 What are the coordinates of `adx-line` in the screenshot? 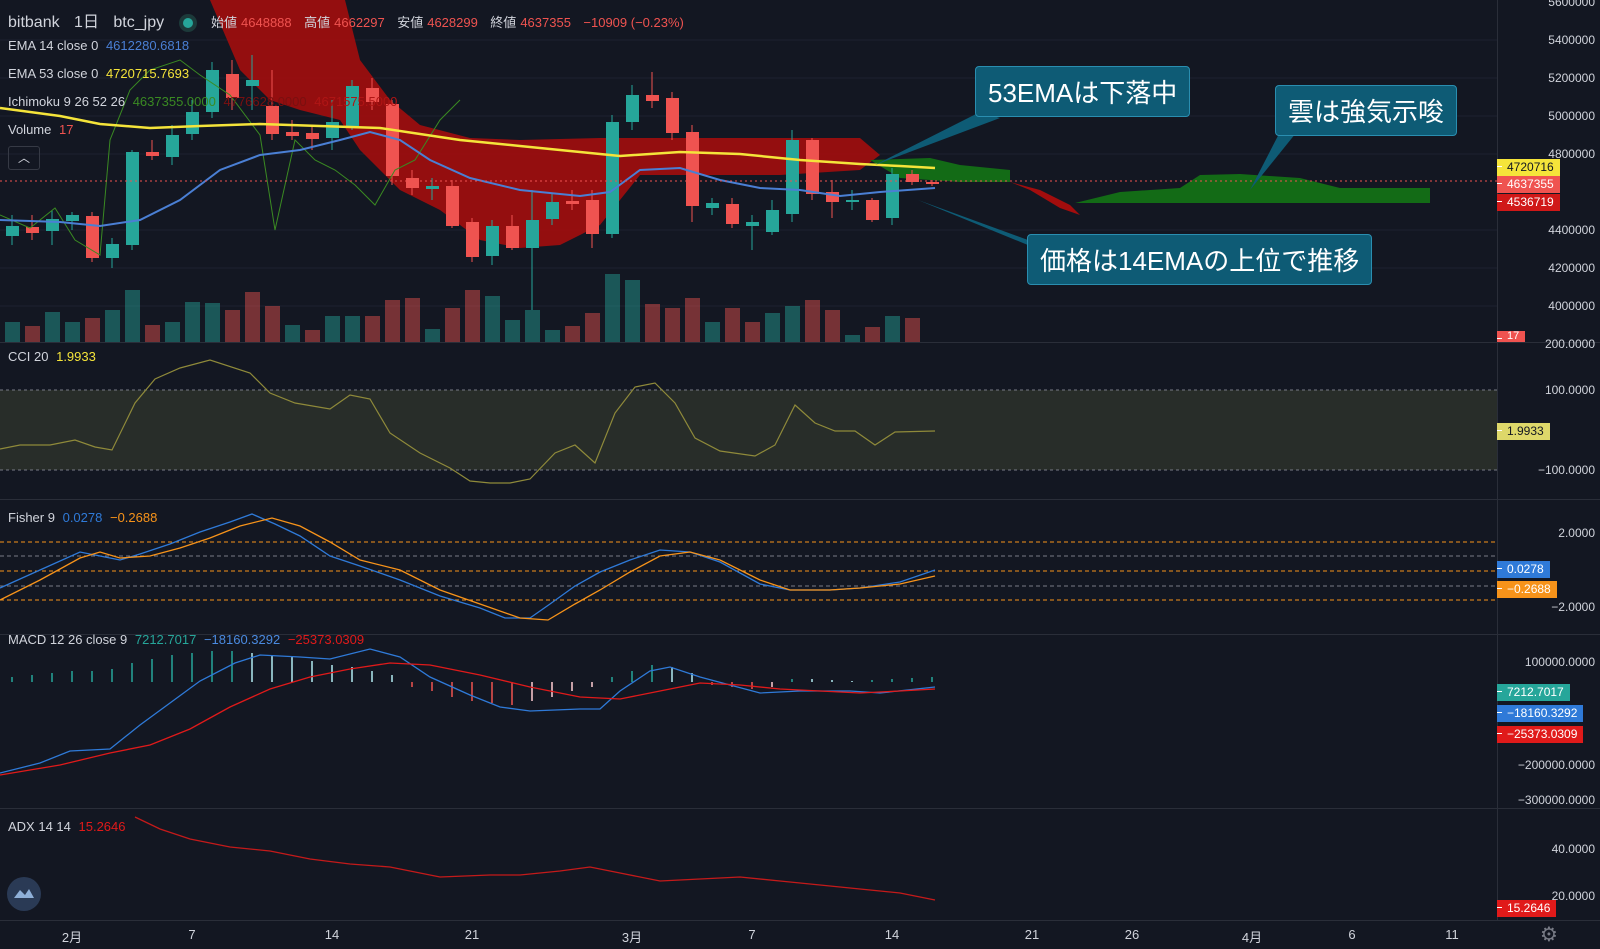 It's located at (535, 858).